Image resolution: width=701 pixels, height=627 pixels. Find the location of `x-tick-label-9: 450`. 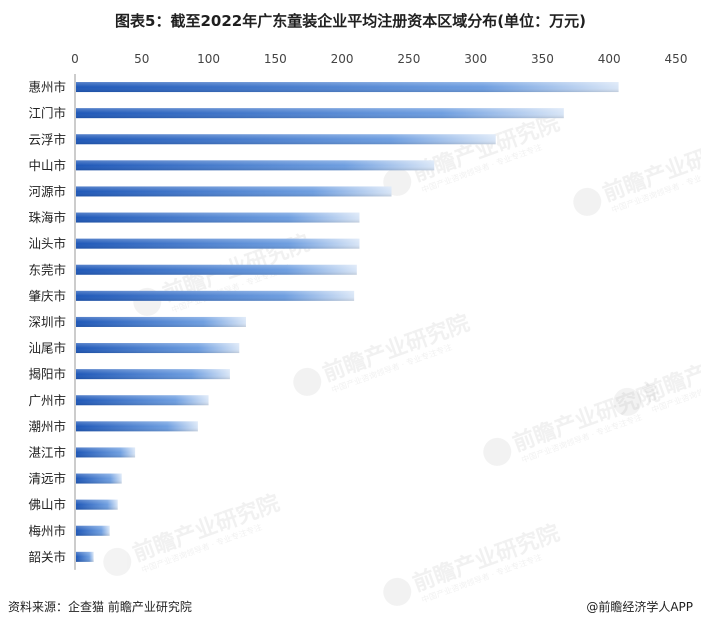

x-tick-label-9: 450 is located at coordinates (676, 59).